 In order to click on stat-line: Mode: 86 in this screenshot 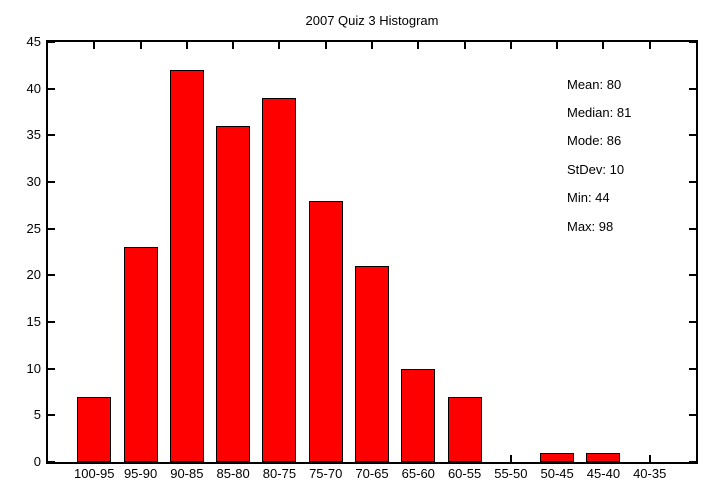, I will do `click(594, 141)`.